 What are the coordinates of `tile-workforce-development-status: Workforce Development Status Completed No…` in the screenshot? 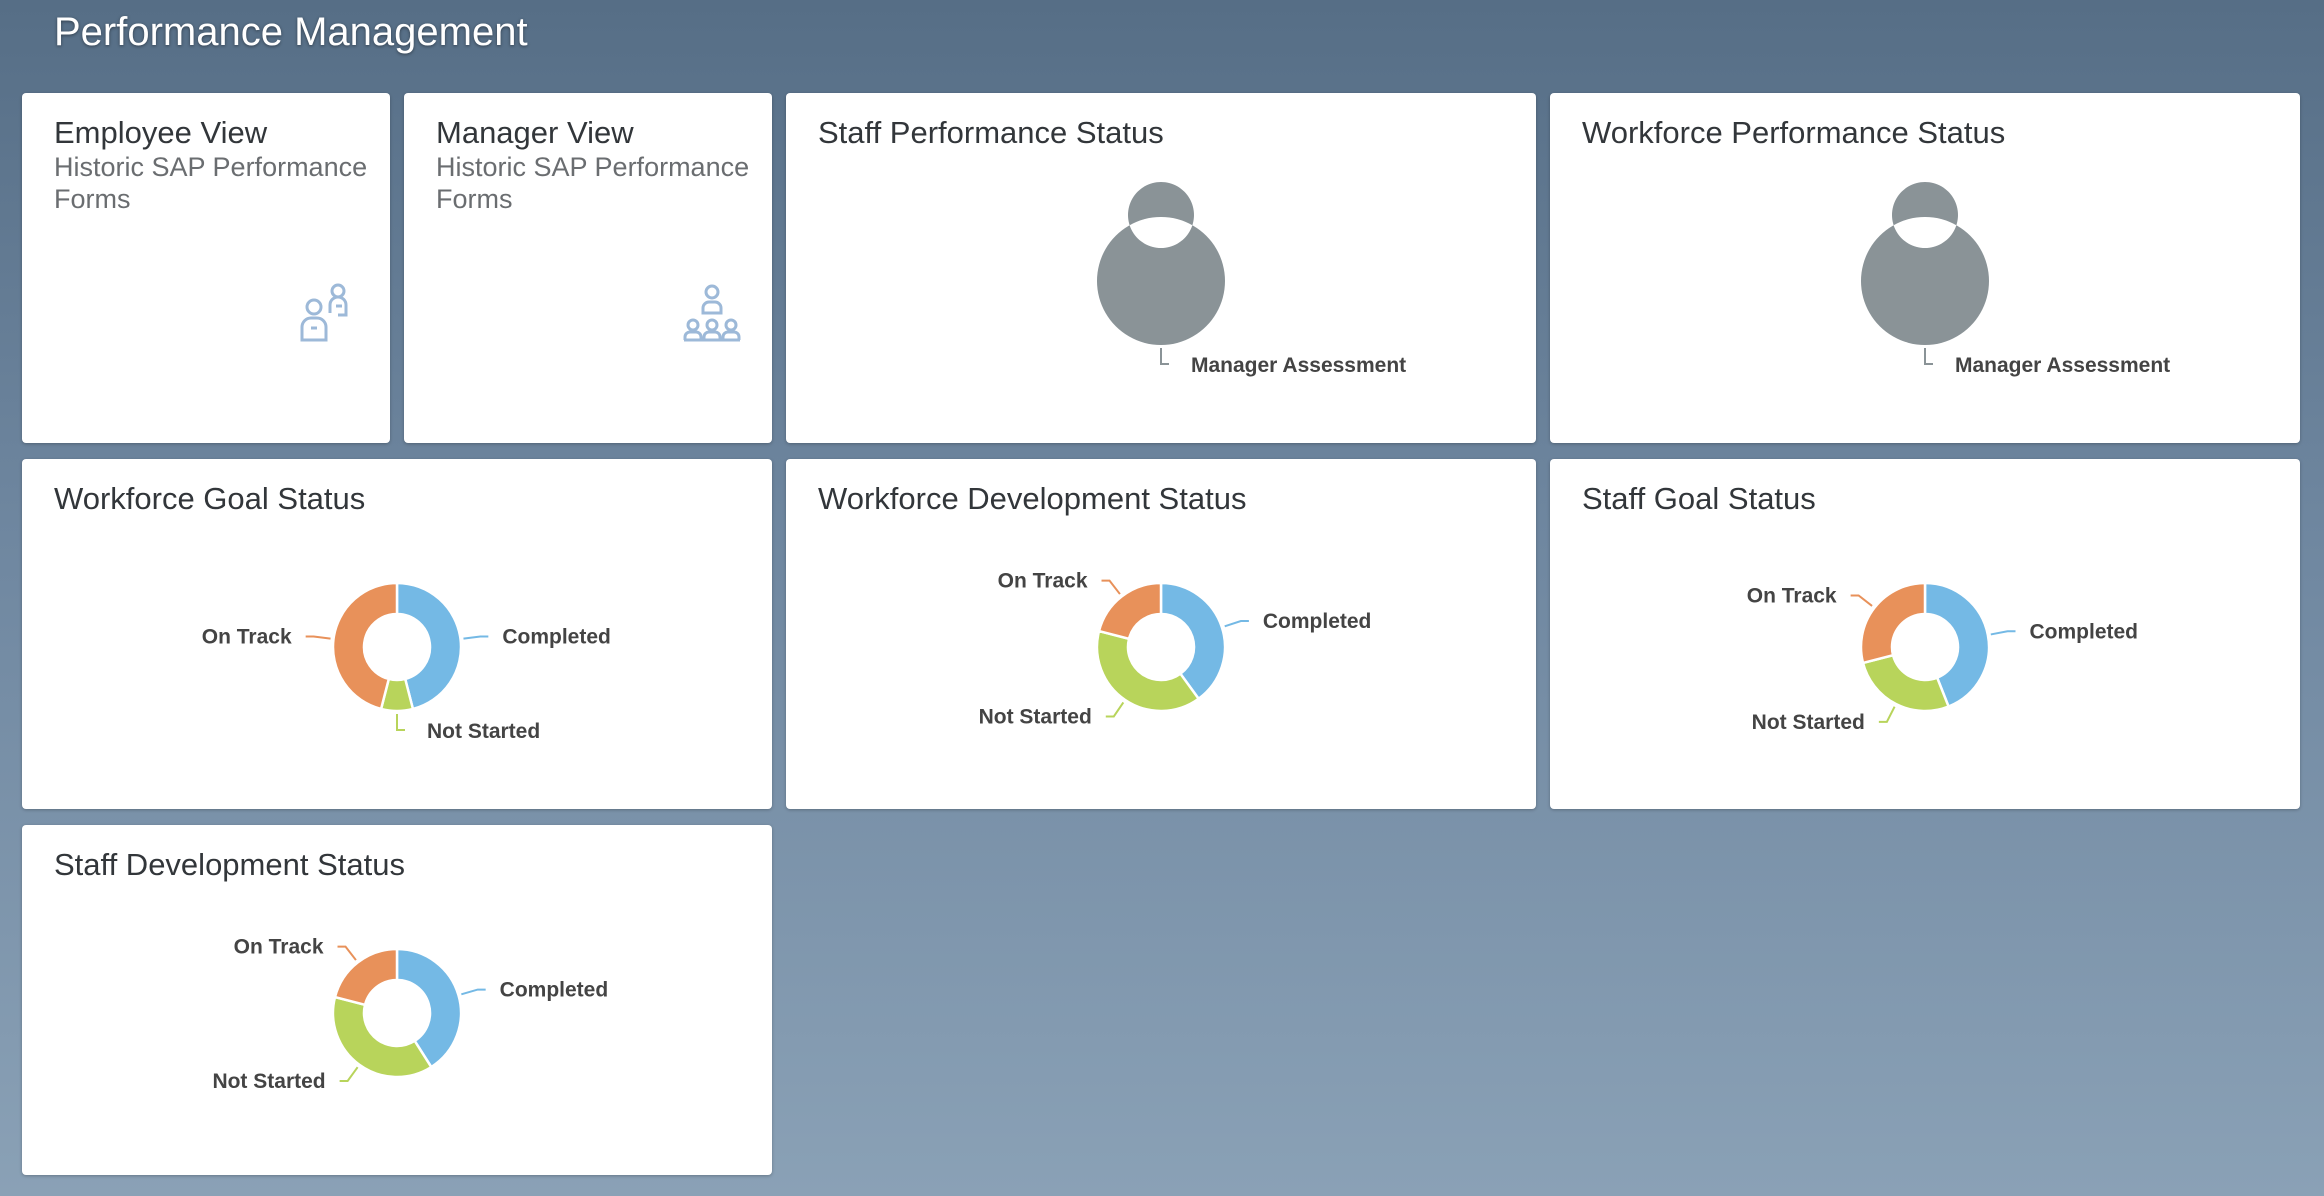 It's located at (1161, 634).